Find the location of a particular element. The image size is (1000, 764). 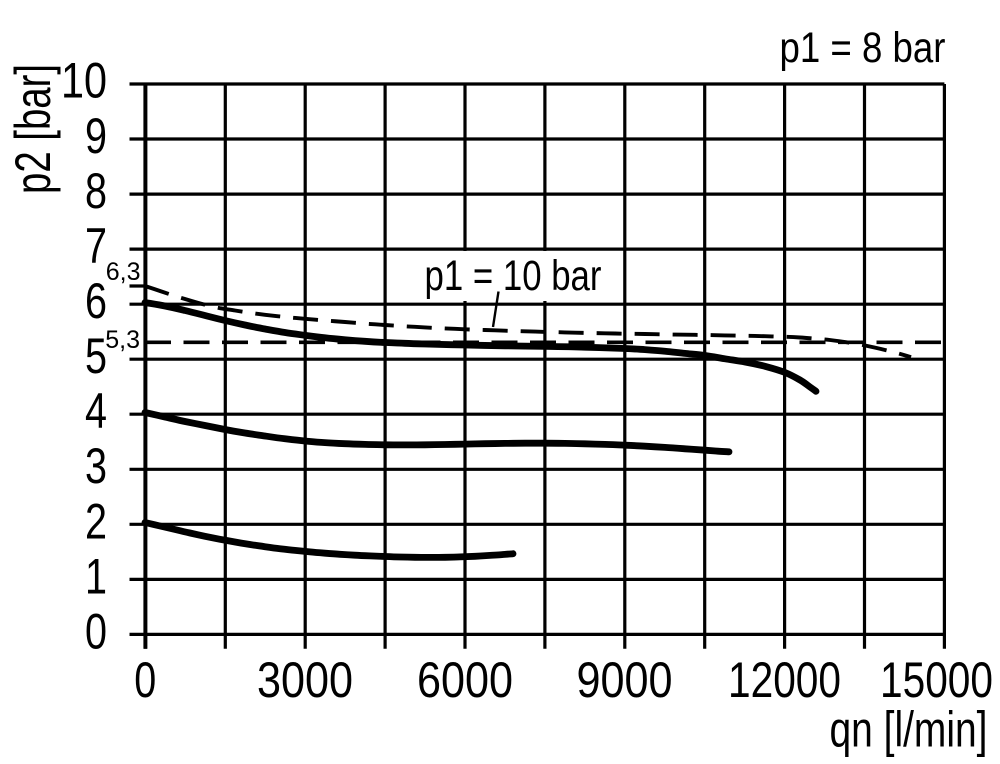

svg-text: 2 is located at coordinates (96, 521).